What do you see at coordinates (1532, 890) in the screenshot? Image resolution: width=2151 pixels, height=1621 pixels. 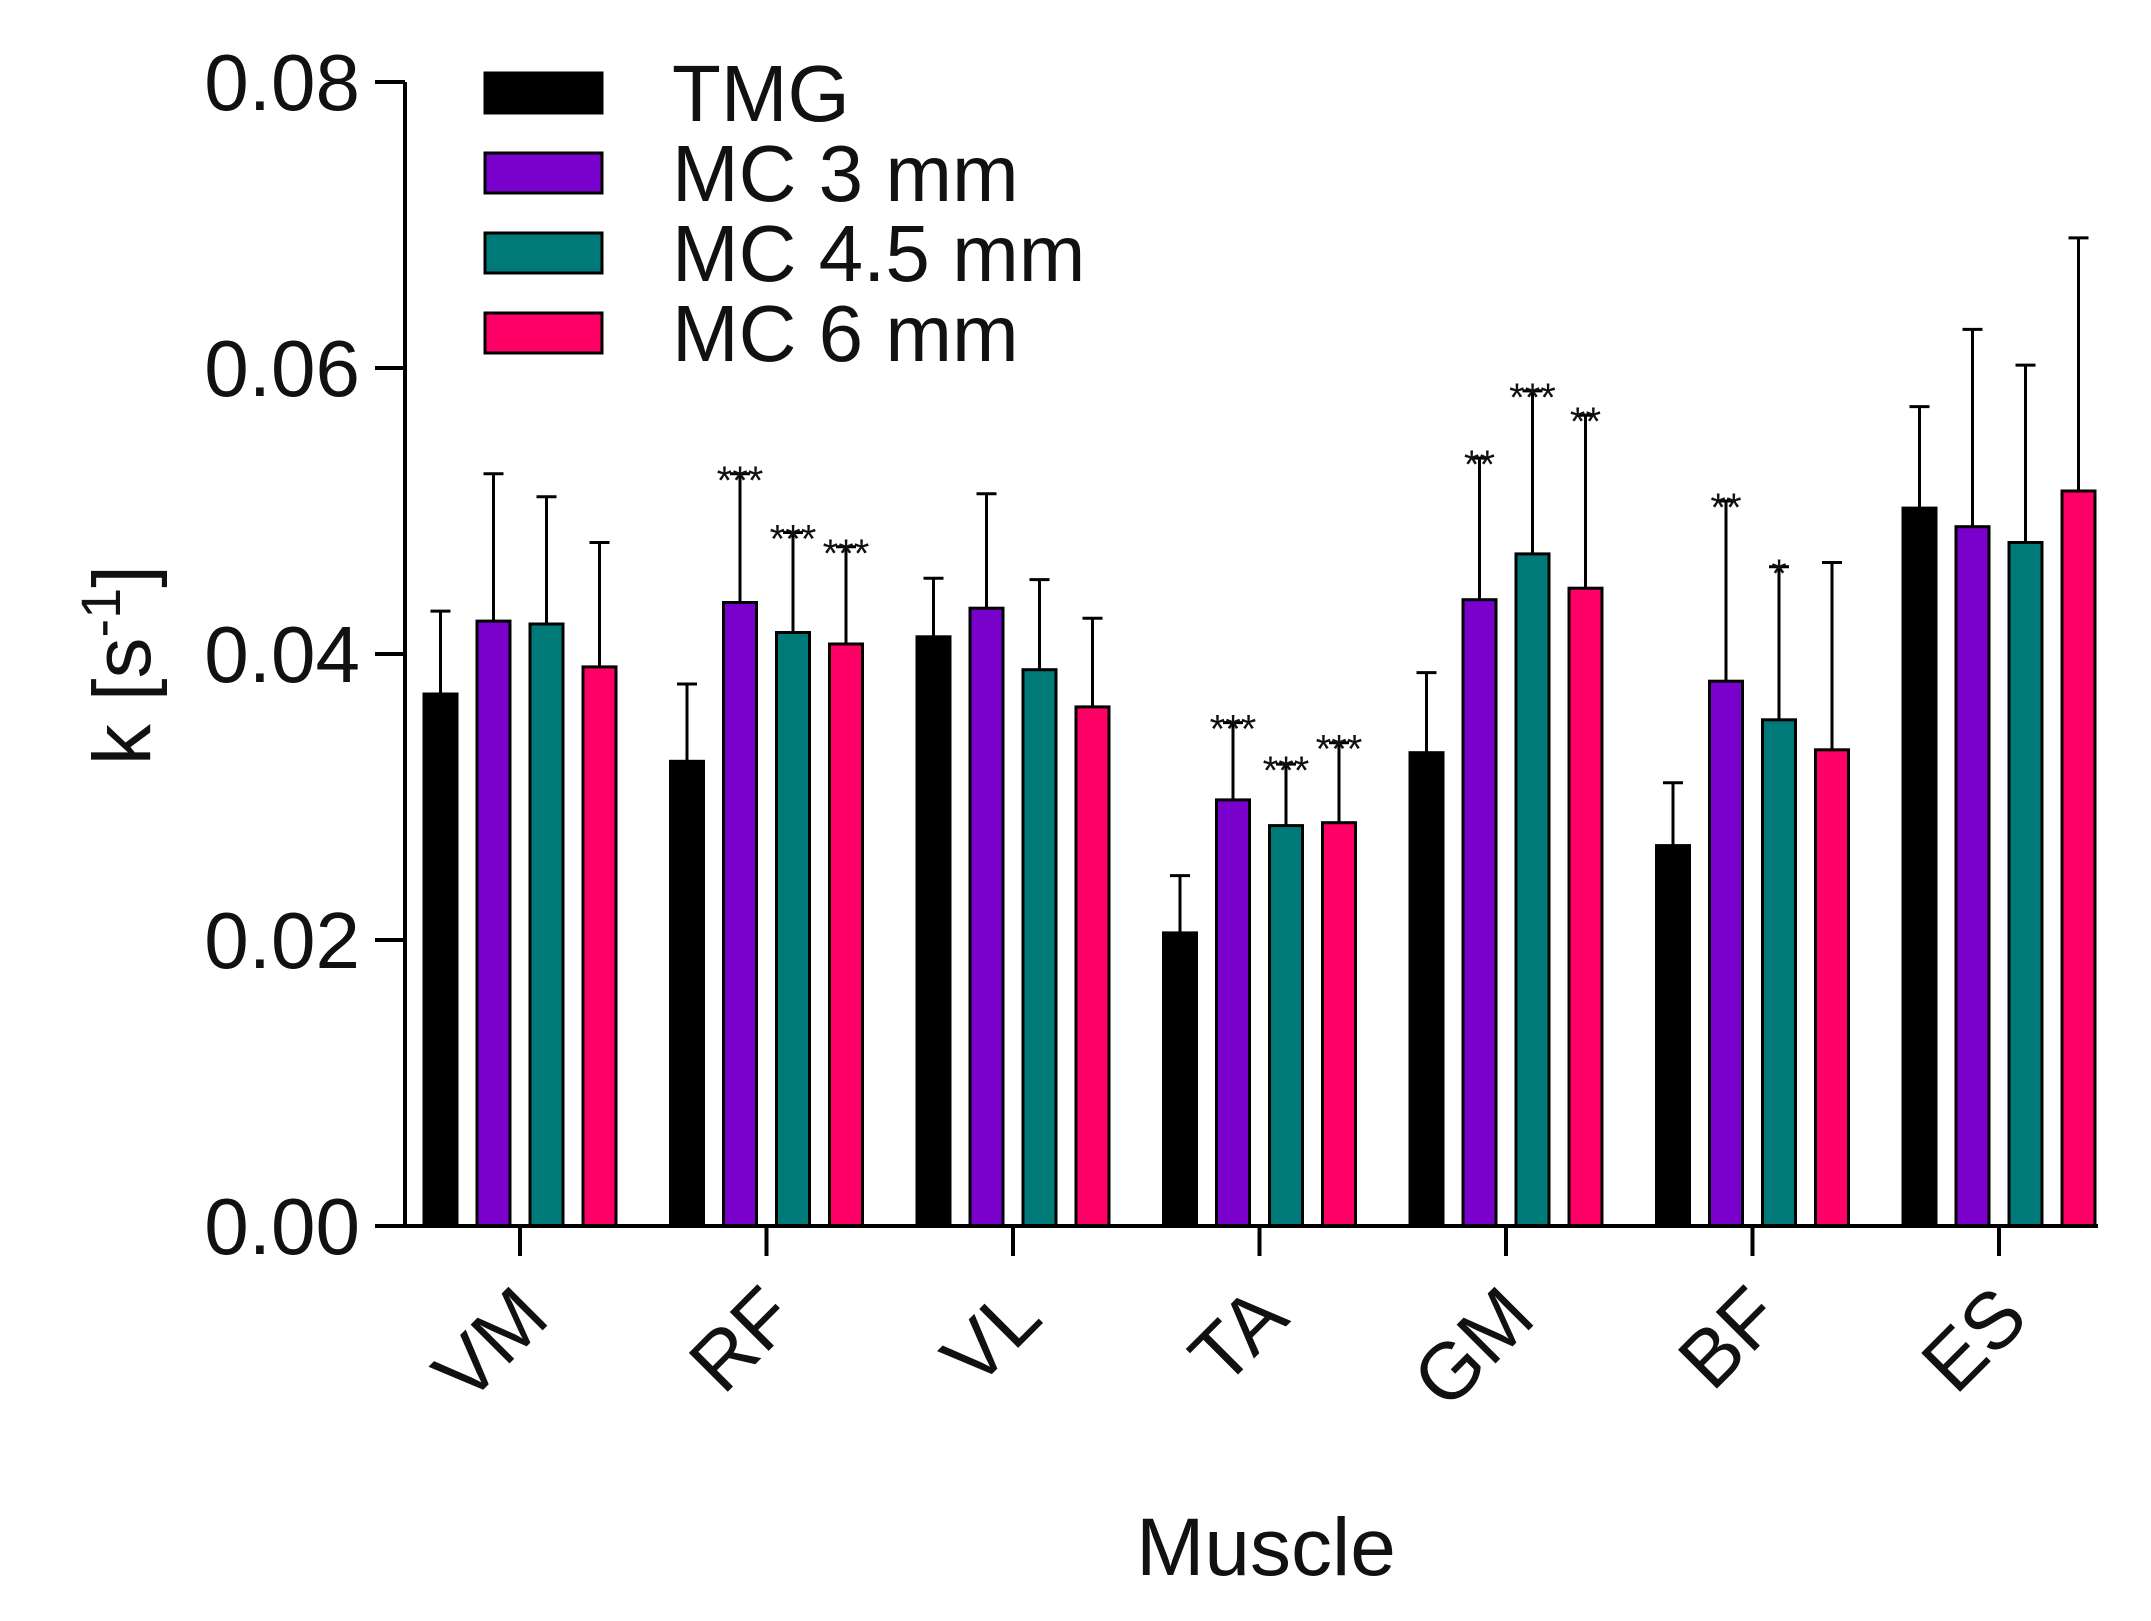 I see `bar-gm-mc-4-5-mm` at bounding box center [1532, 890].